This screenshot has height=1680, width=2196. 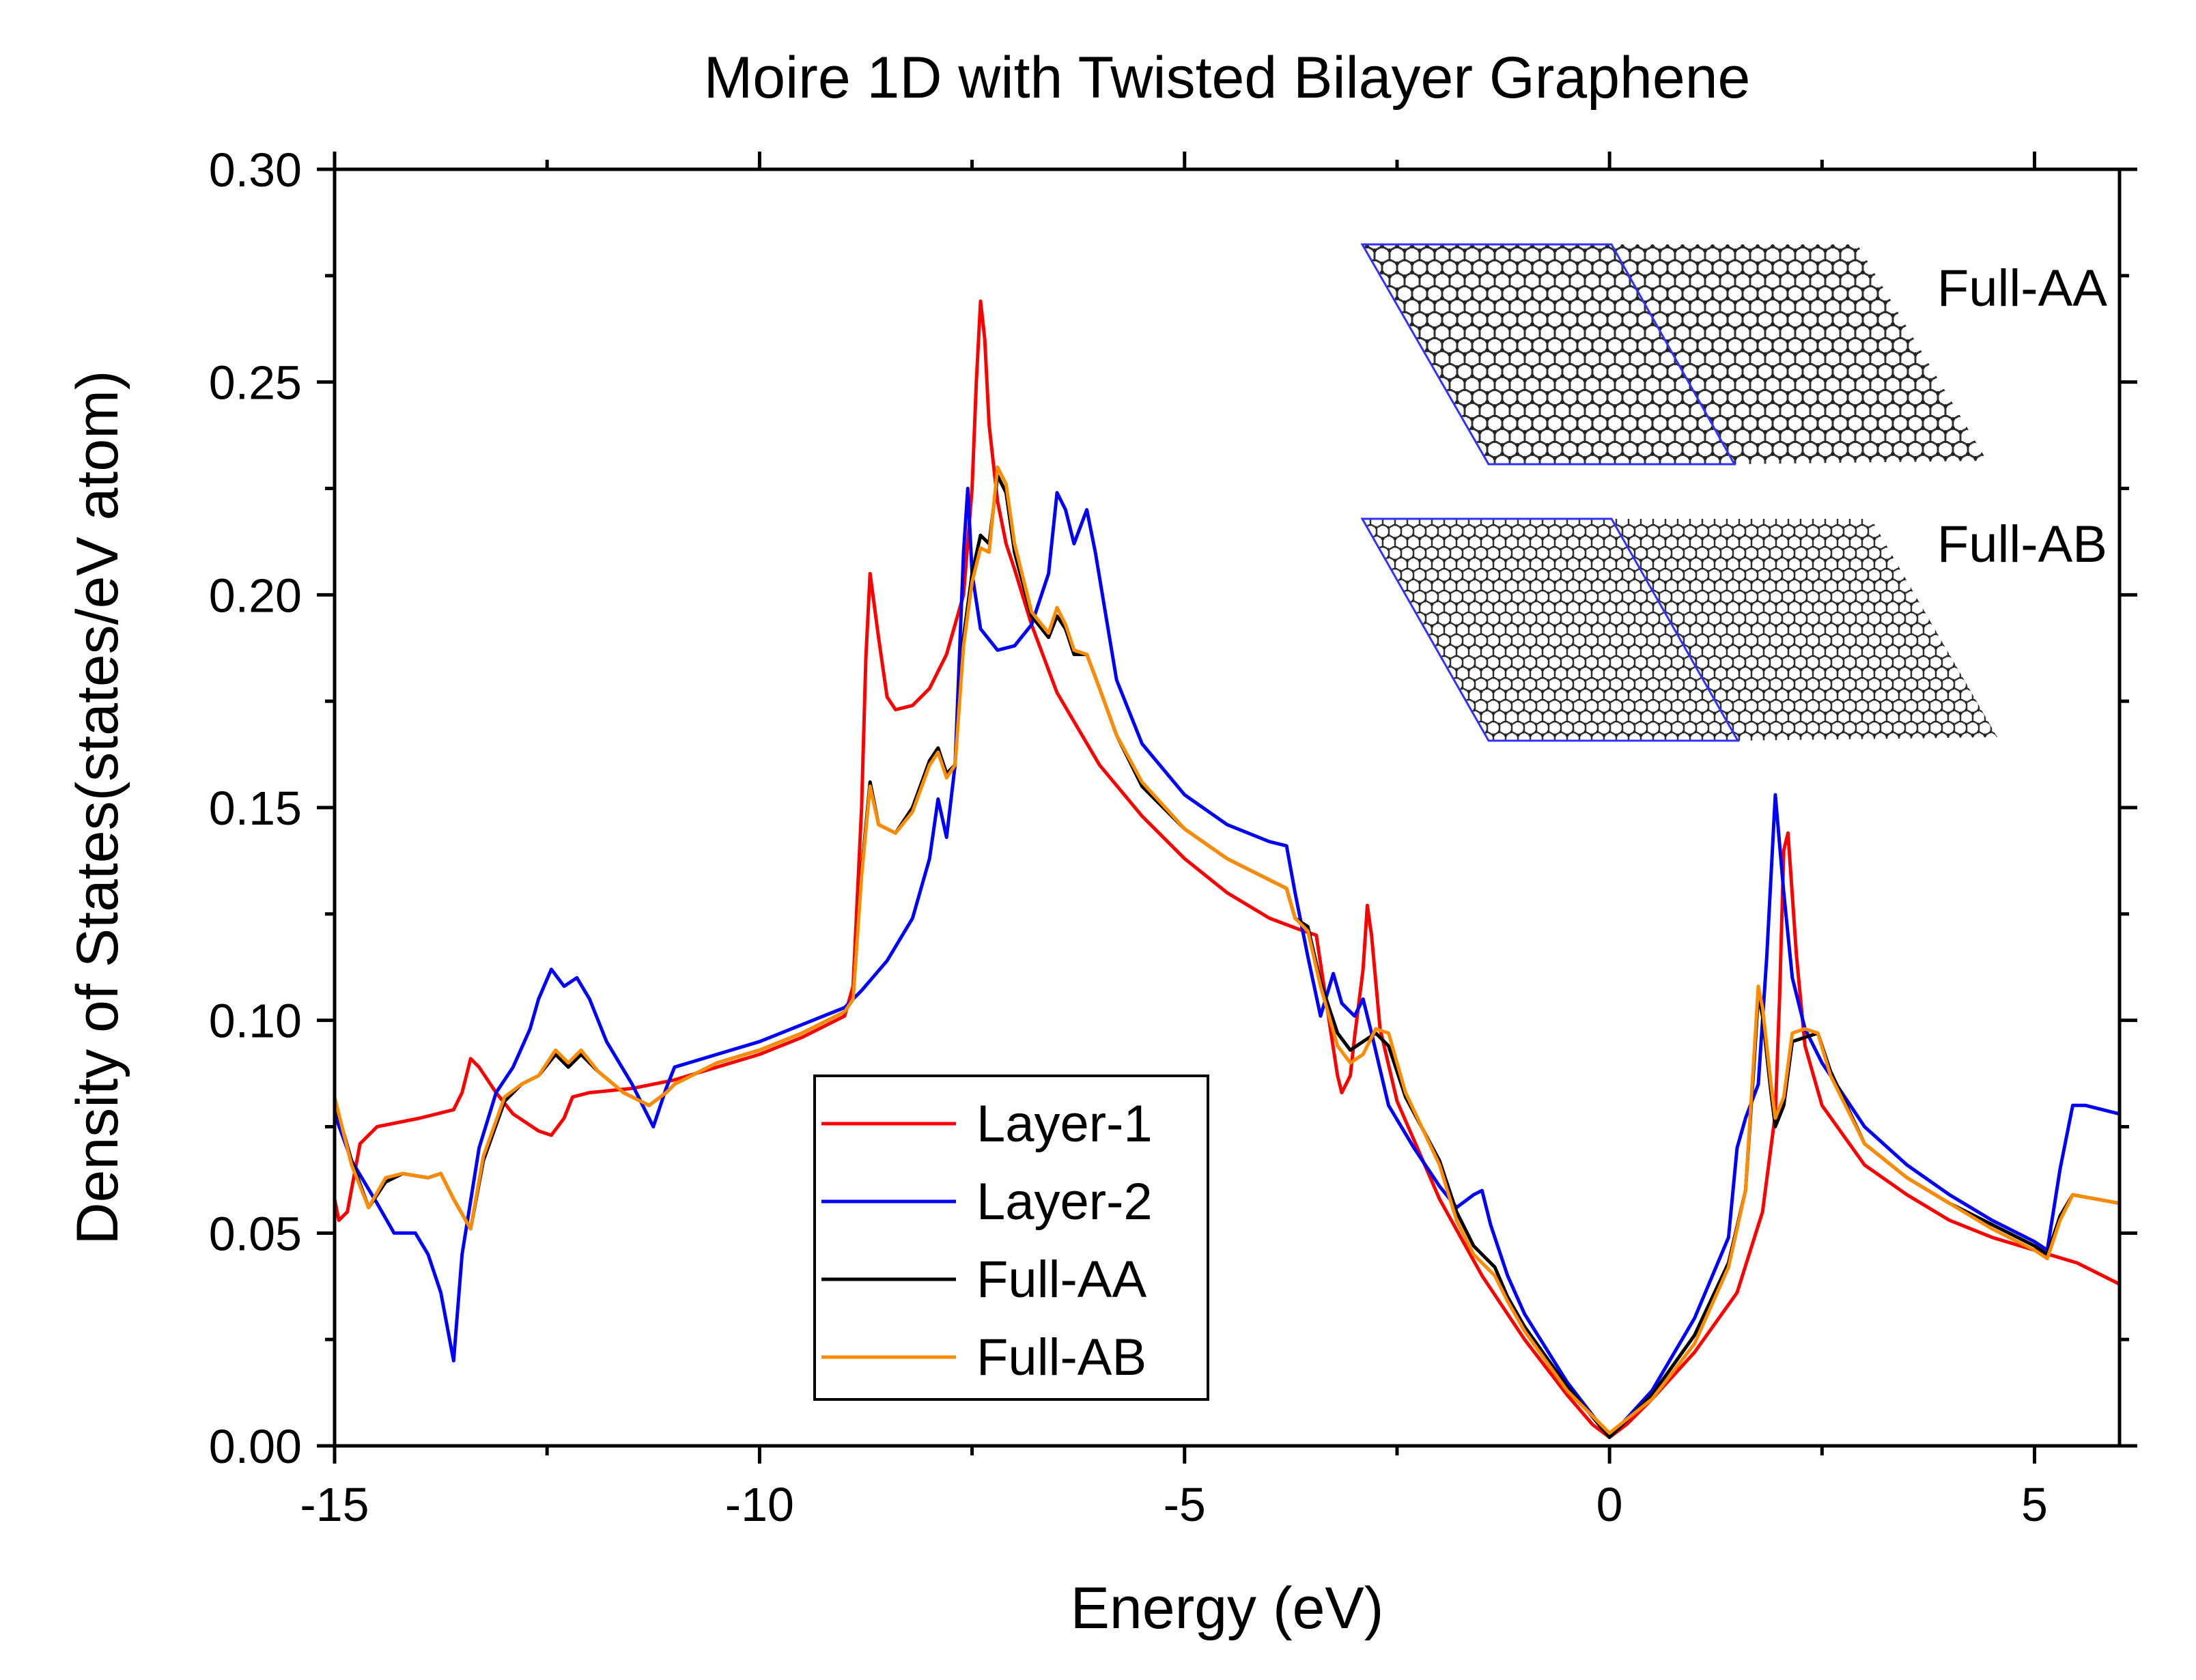 What do you see at coordinates (256, 170) in the screenshot?
I see `y-tick-label: 0.30` at bounding box center [256, 170].